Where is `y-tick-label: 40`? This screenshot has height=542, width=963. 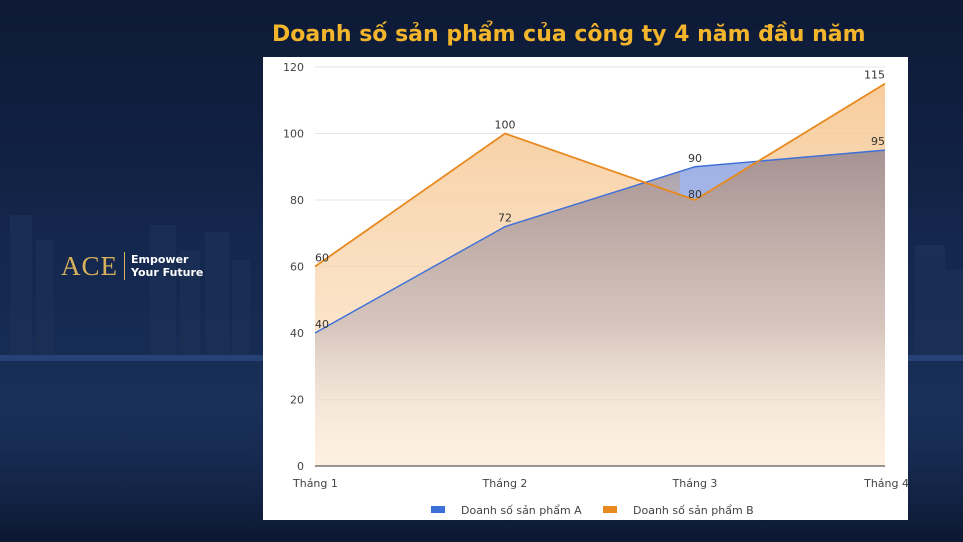
y-tick-label: 40 is located at coordinates (297, 333).